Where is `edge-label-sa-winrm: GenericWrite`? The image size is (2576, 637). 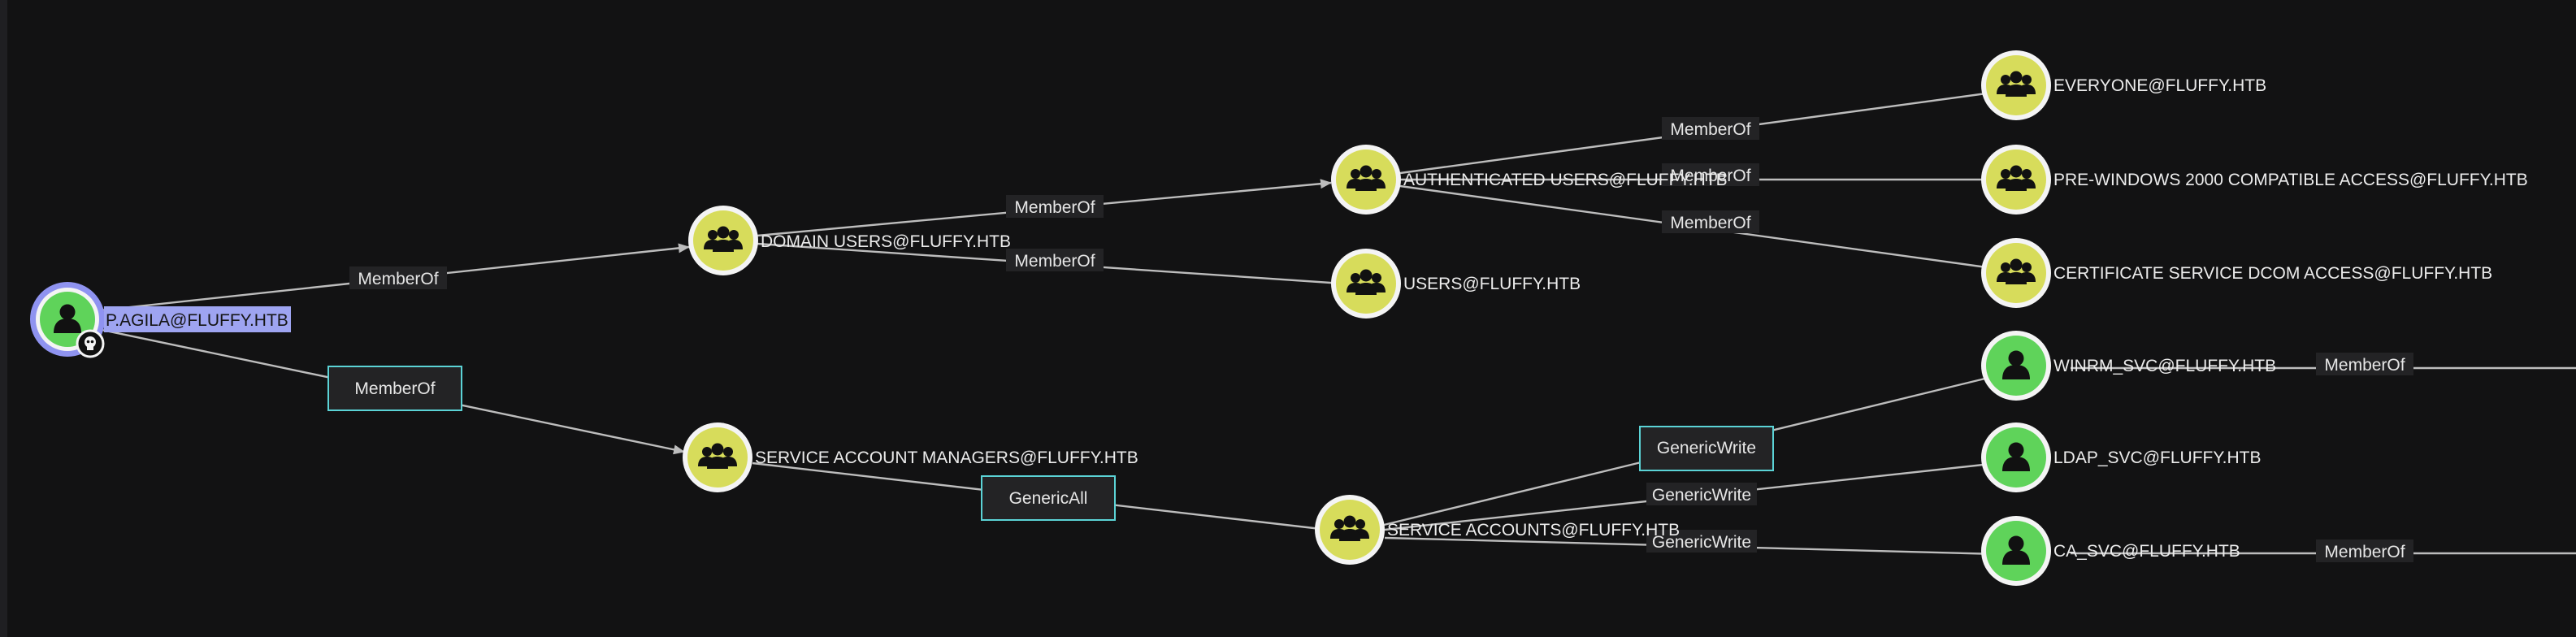 edge-label-sa-winrm: GenericWrite is located at coordinates (1707, 448).